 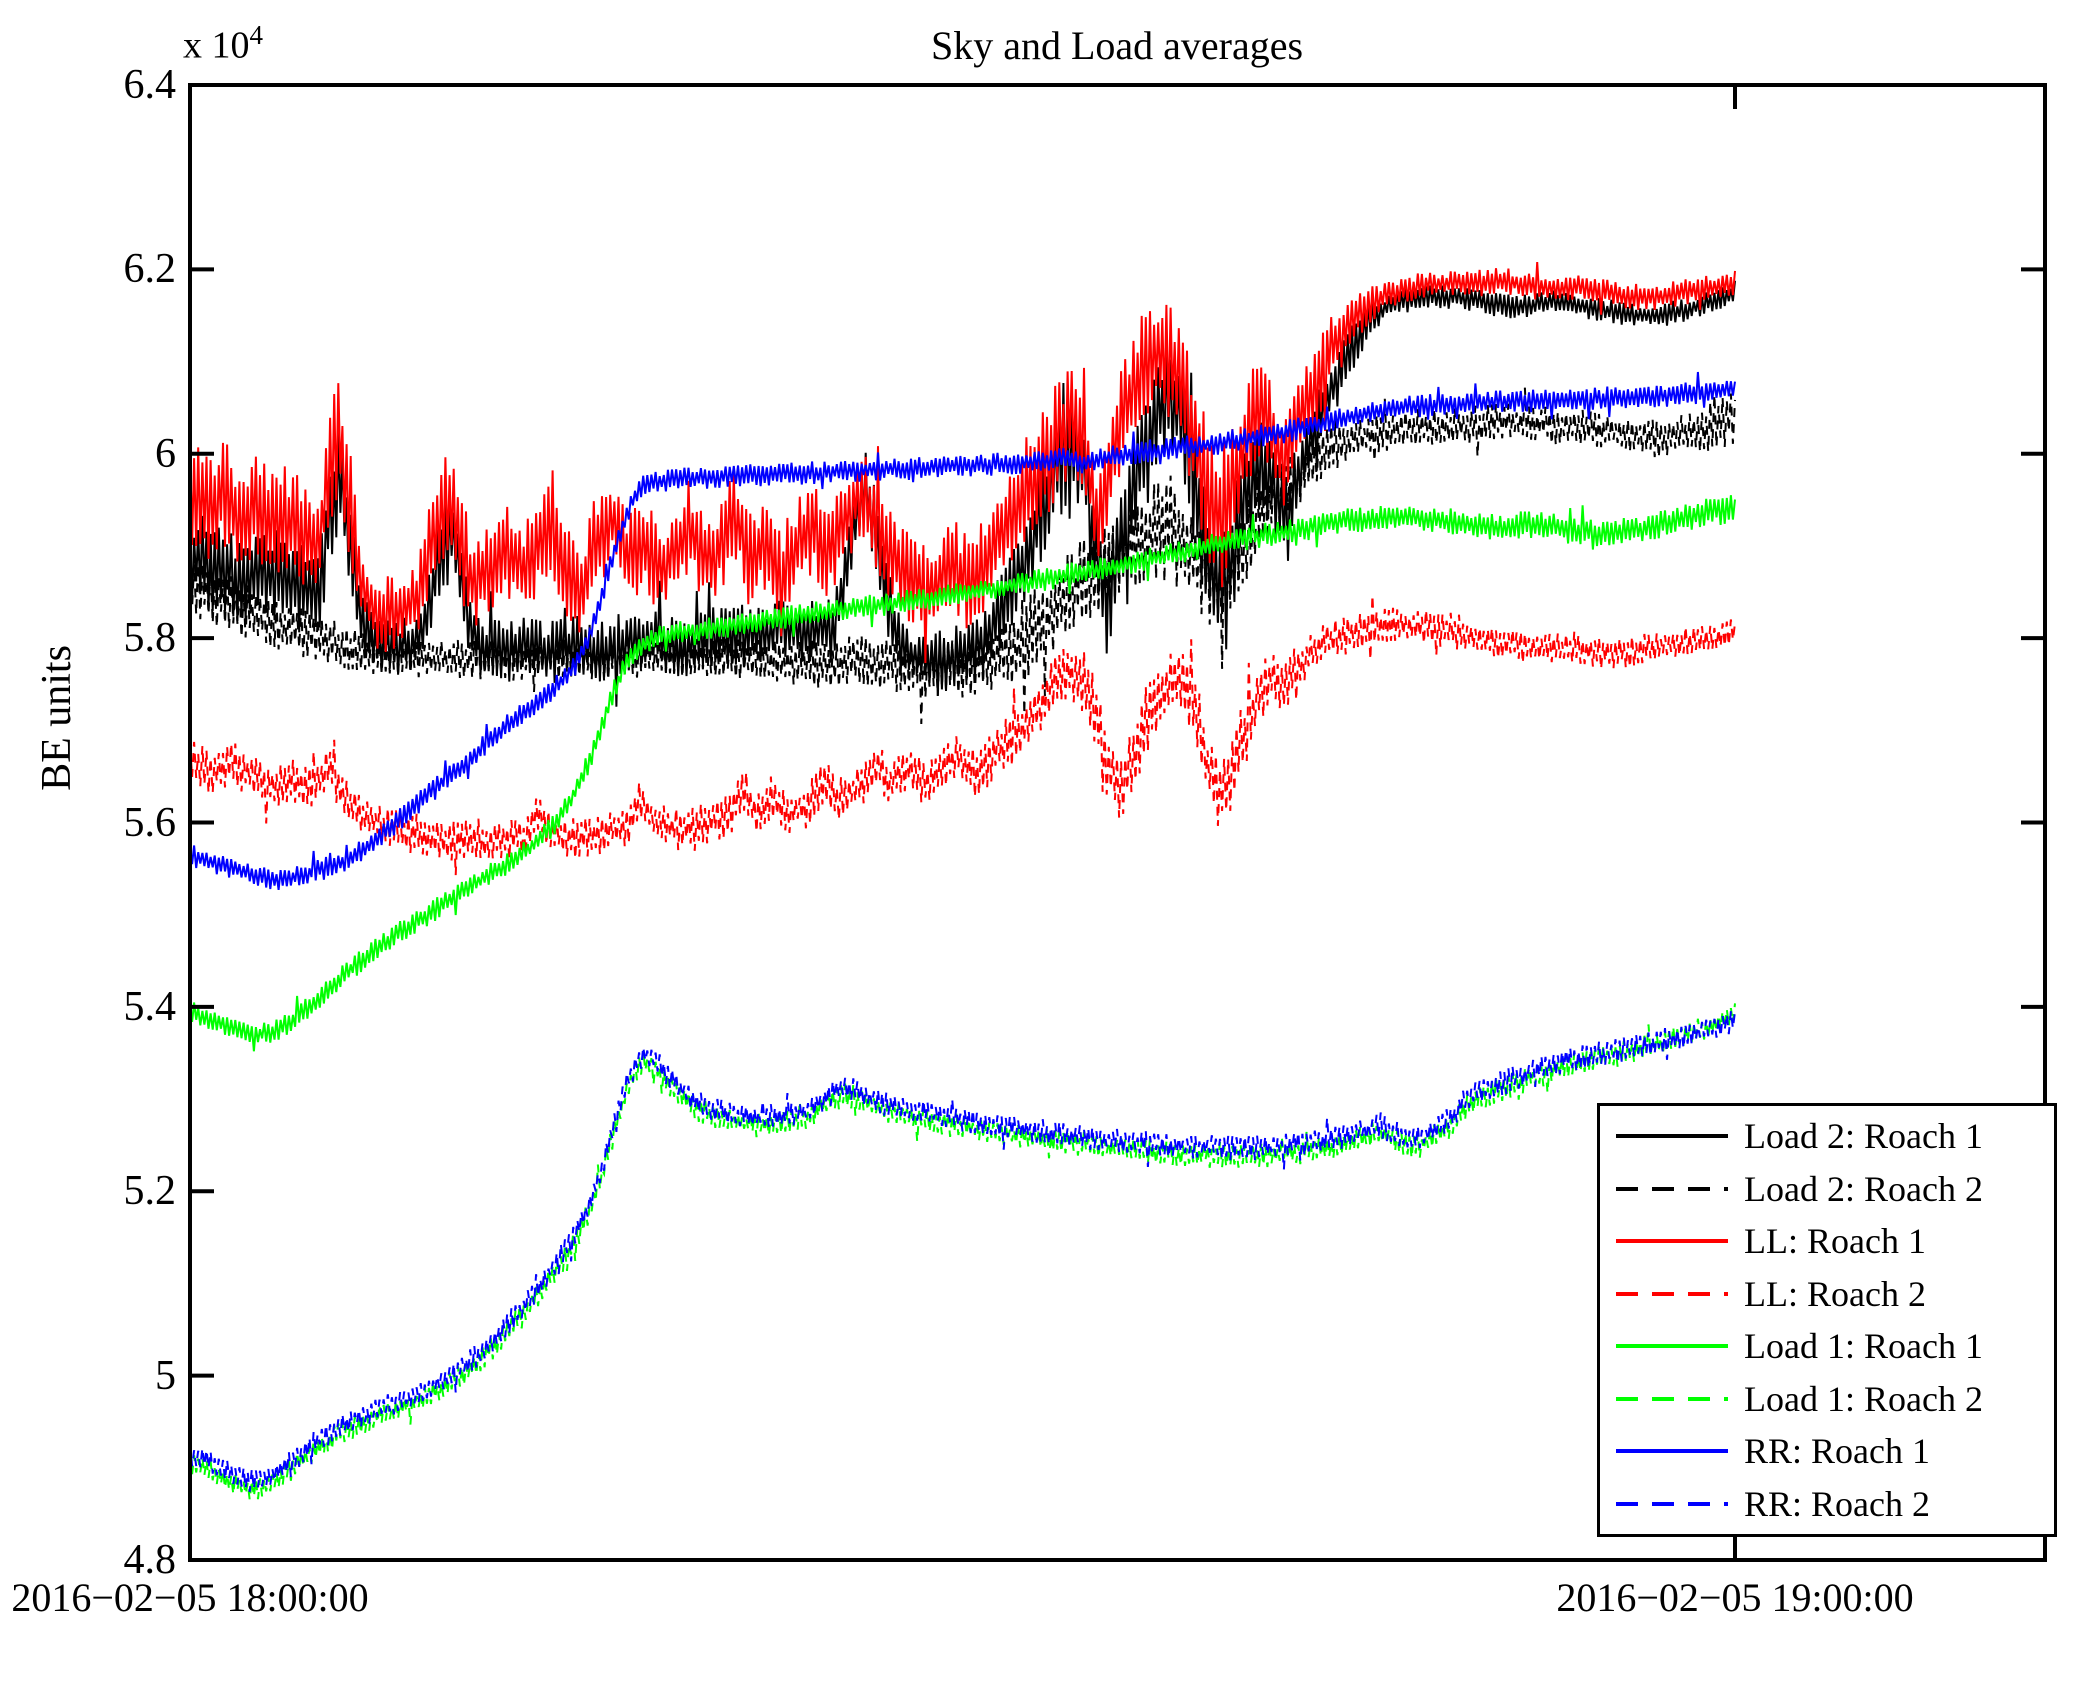 I want to click on legend-row-2: LL: Roach 1, so click(x=1827, y=1241).